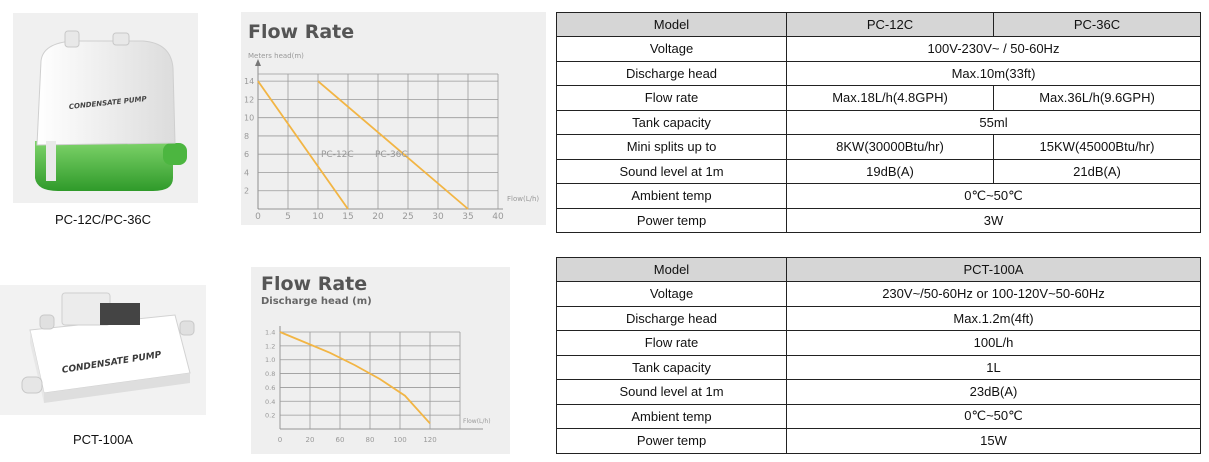  Describe the element at coordinates (270, 416) in the screenshot. I see `y-tick-label: 0.2` at that location.